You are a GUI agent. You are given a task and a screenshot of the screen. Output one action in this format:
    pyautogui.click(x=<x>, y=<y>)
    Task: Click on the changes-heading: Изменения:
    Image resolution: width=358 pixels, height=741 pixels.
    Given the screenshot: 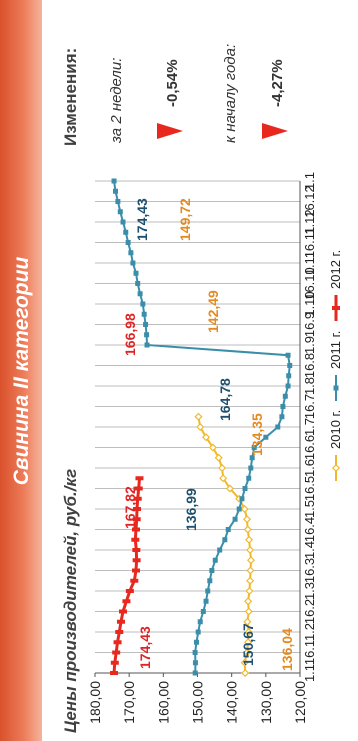 What is the action you would take?
    pyautogui.click(x=70, y=97)
    